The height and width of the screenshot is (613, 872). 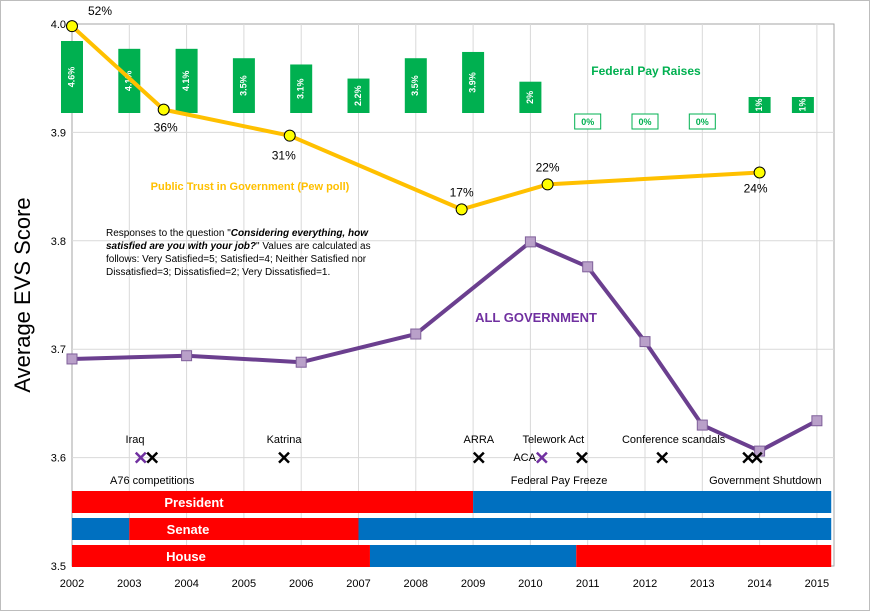 What do you see at coordinates (473, 584) in the screenshot?
I see `x-tick-label: 2009` at bounding box center [473, 584].